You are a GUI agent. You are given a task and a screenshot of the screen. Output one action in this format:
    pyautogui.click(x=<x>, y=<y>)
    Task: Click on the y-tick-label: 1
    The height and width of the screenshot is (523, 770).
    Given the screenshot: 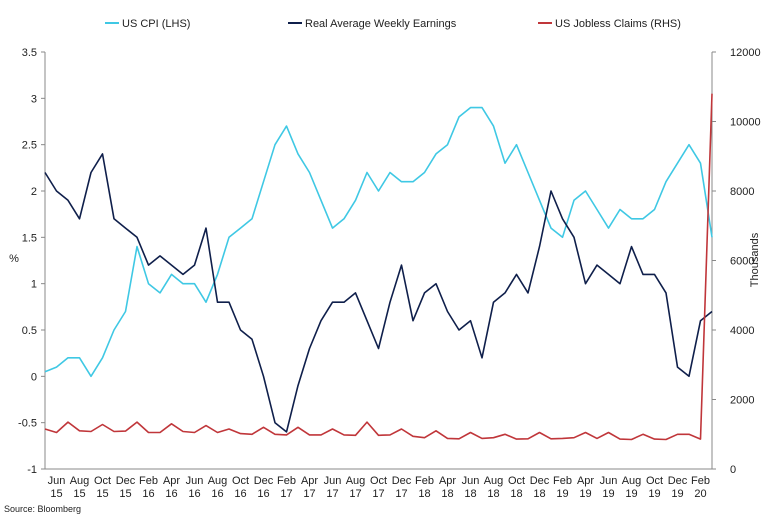 What is the action you would take?
    pyautogui.click(x=34, y=285)
    